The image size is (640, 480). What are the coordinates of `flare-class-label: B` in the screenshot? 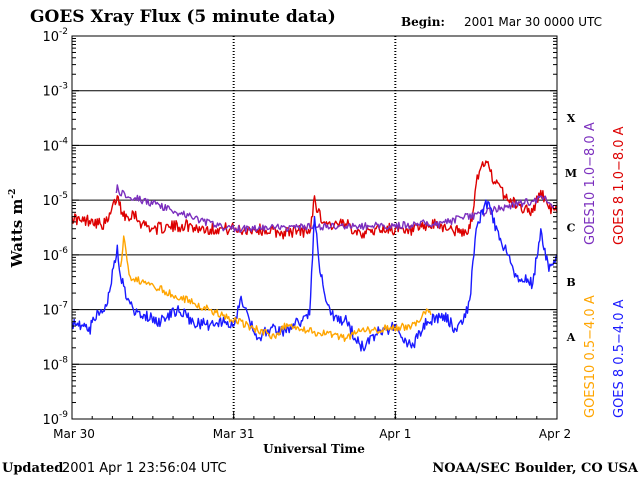 It's located at (570, 282).